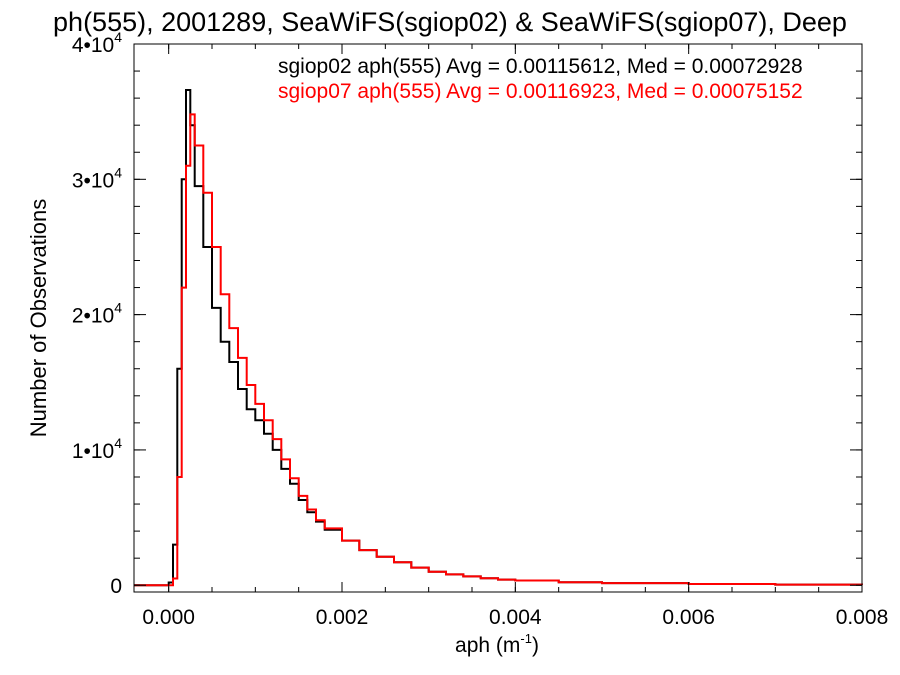  I want to click on x-tick-label-4: 0.008, so click(862, 617).